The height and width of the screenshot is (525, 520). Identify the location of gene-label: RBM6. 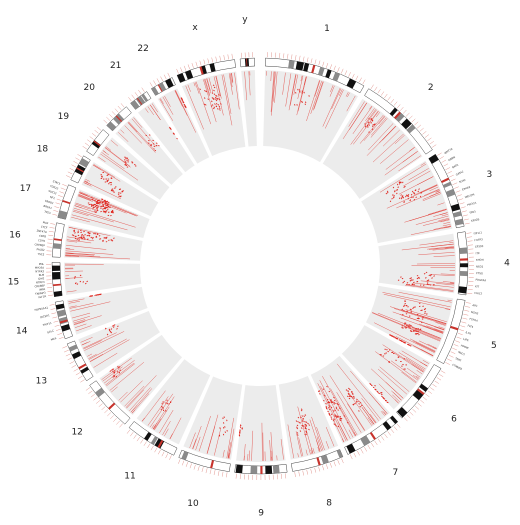
(451, 158).